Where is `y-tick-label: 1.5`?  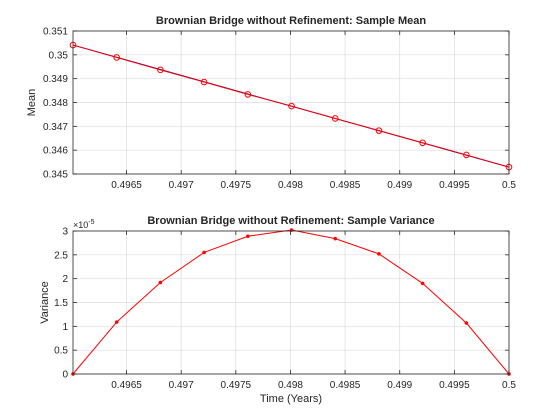 y-tick-label: 1.5 is located at coordinates (61, 303).